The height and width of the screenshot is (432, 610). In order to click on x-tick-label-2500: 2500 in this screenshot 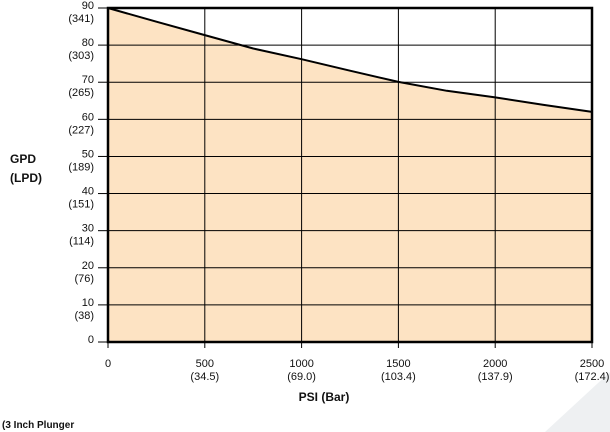, I will do `click(592, 364)`.